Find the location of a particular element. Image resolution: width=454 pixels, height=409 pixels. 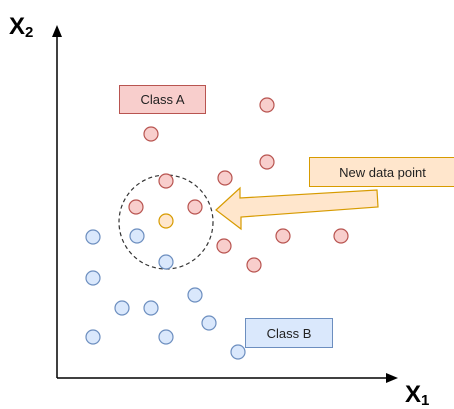

y-axis-label: X2 is located at coordinates (21, 27).